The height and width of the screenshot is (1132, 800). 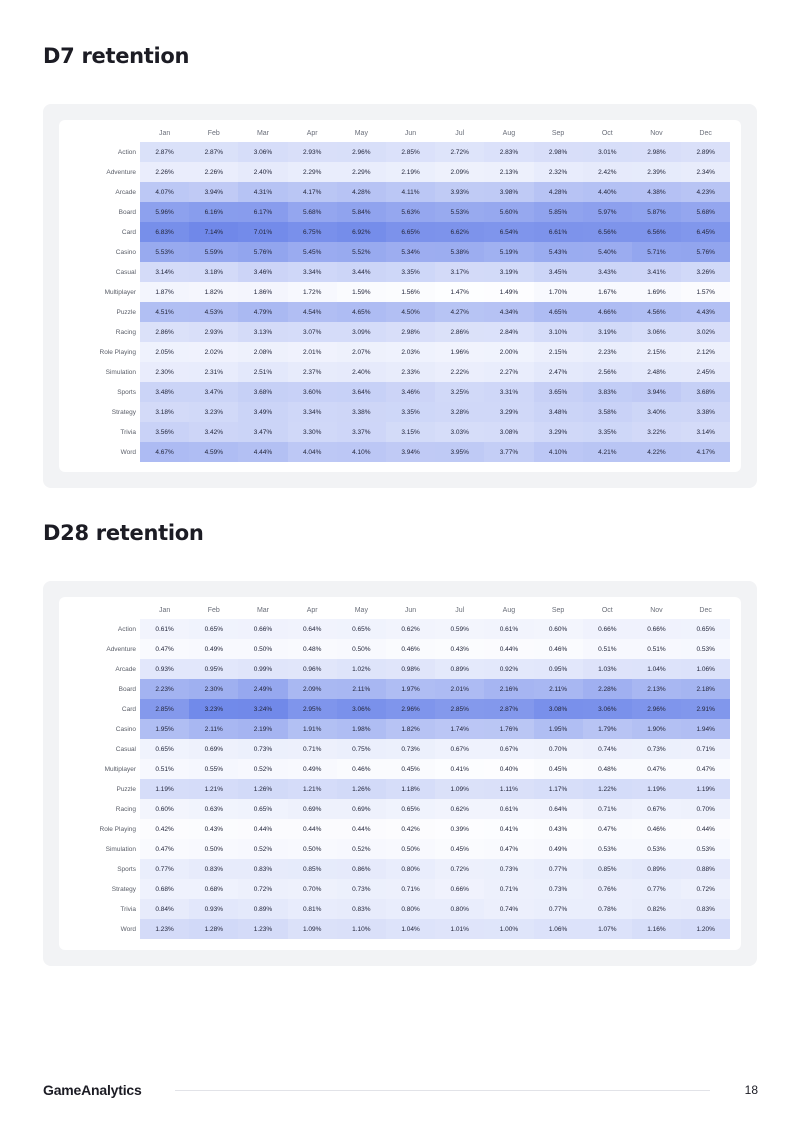 What do you see at coordinates (263, 312) in the screenshot?
I see `heatmap-cell: 4.79%` at bounding box center [263, 312].